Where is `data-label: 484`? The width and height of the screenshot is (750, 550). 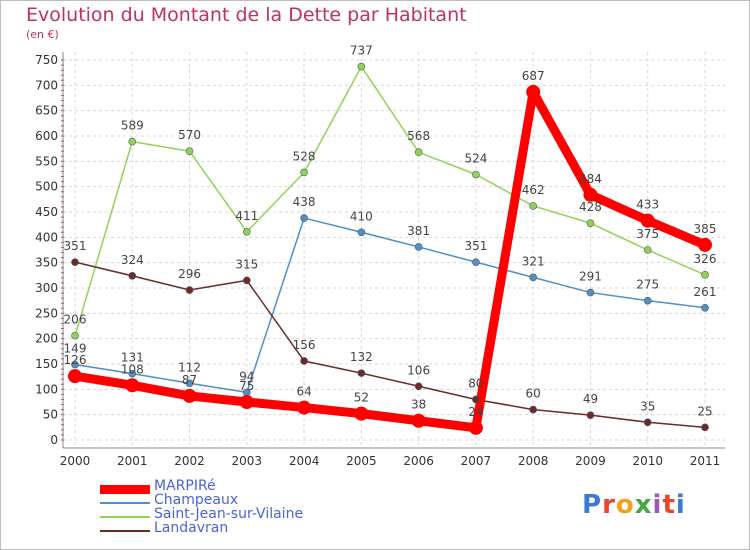 data-label: 484 is located at coordinates (590, 179).